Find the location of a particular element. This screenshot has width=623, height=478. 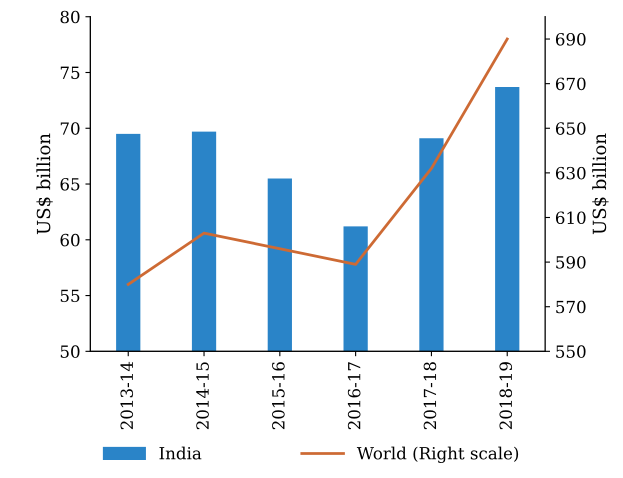

x-tick-label: 2013-14 is located at coordinates (127, 396).